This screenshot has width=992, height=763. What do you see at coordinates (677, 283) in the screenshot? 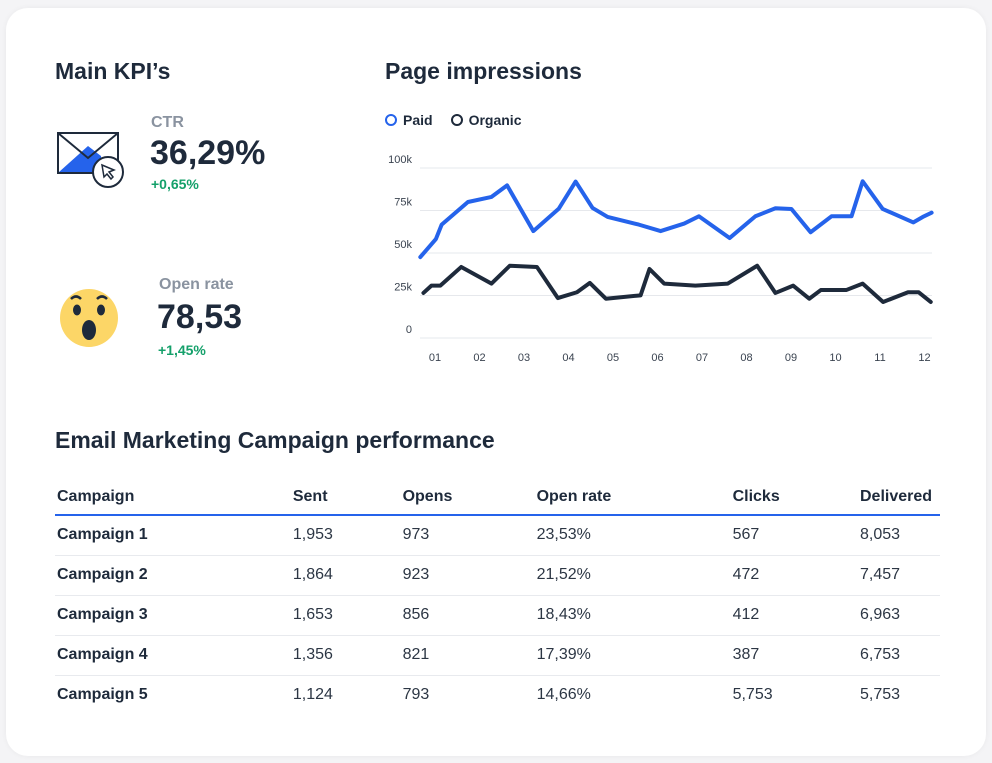
I see `series-line-organic` at bounding box center [677, 283].